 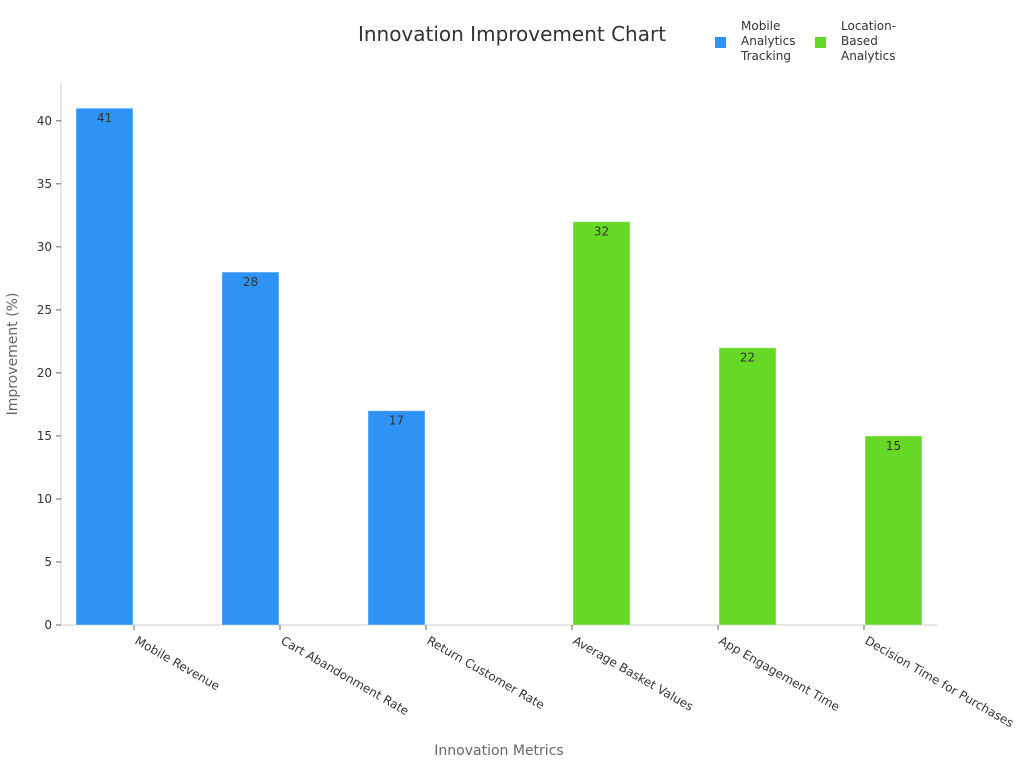 I want to click on y-tick-label: 40, so click(x=44, y=121).